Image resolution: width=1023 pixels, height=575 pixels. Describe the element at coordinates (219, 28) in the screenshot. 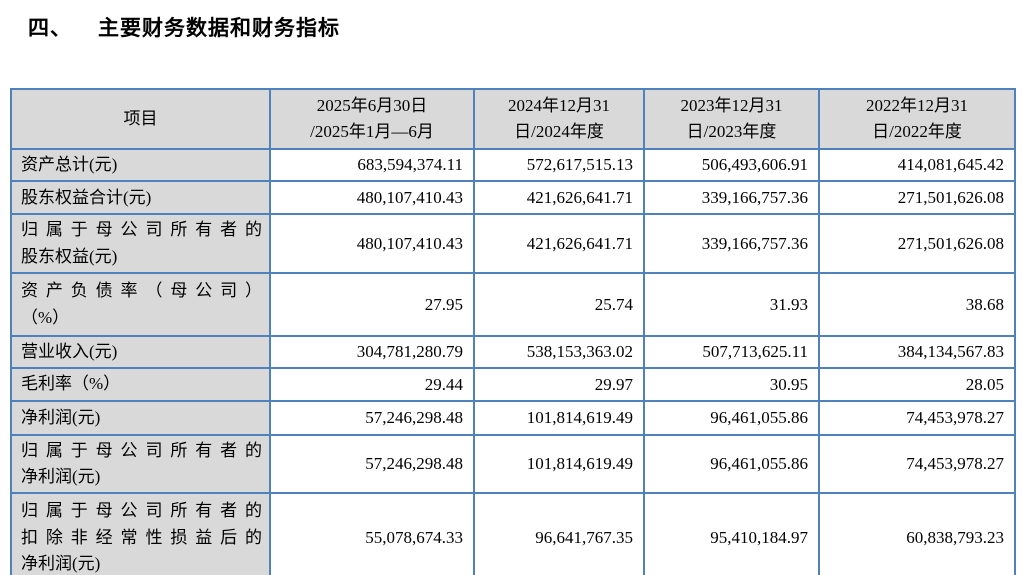

I see `section-title-text: 主要财务数据和财务指标` at that location.